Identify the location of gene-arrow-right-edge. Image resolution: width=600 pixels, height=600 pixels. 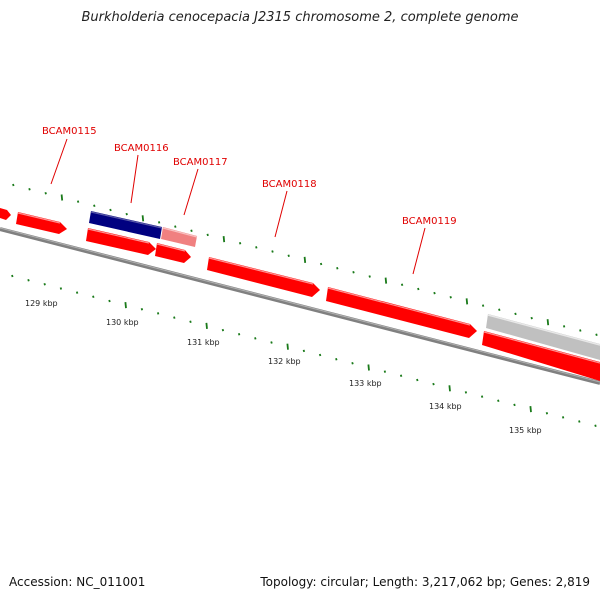
(541, 356).